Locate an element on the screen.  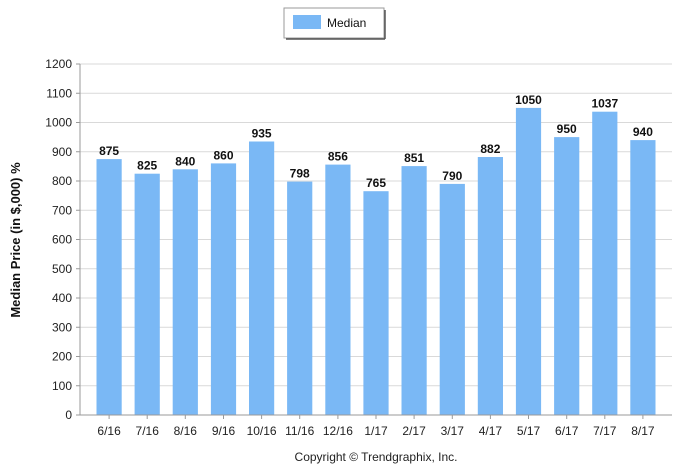
x-tick-label: 12/16 is located at coordinates (338, 431).